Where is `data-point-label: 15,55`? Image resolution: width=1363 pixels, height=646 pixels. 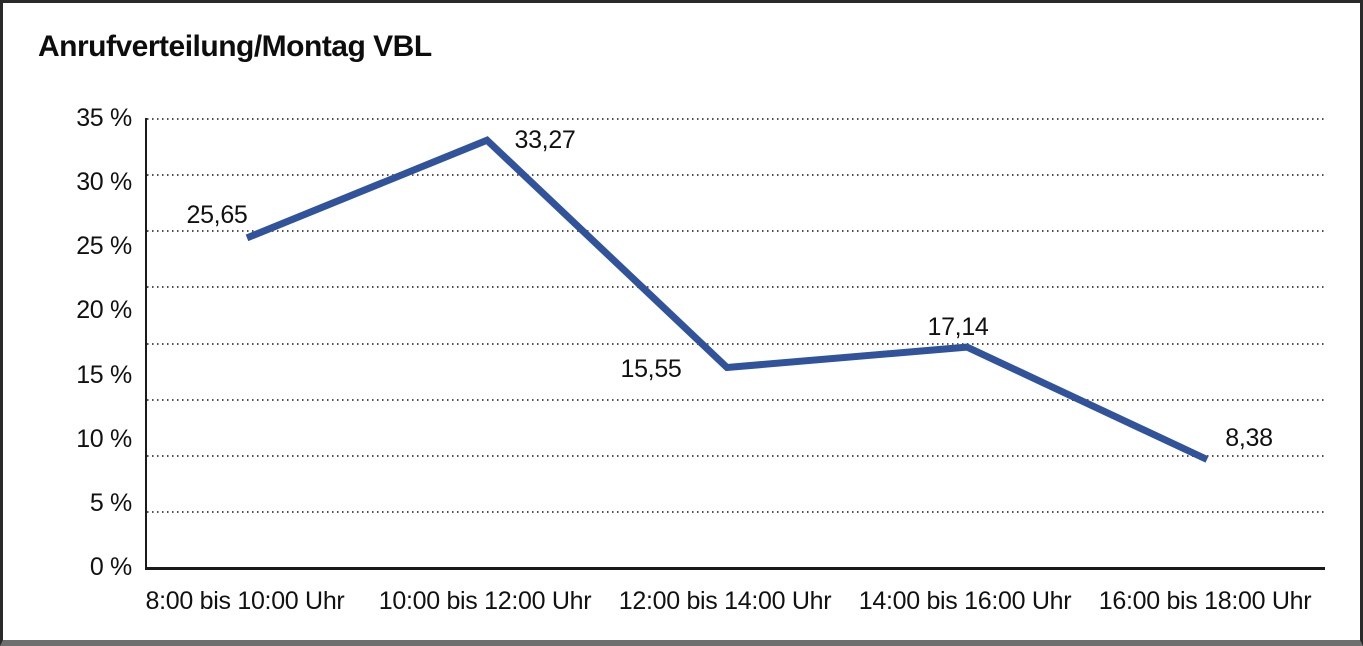
data-point-label: 15,55 is located at coordinates (651, 369).